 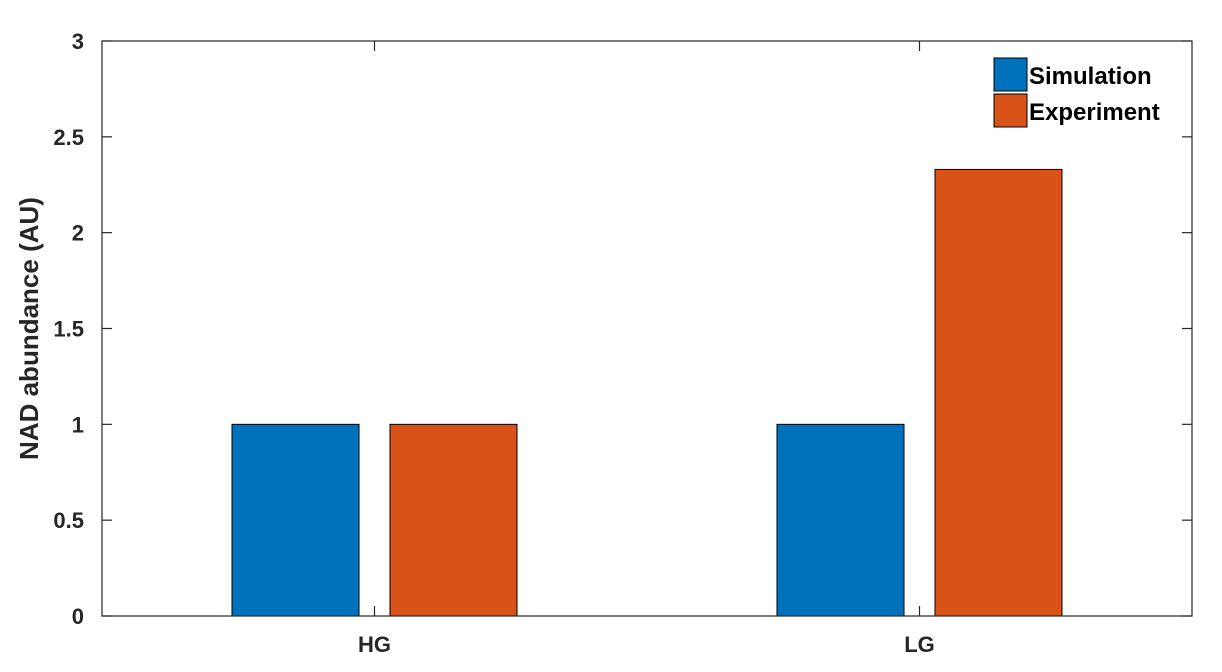 What do you see at coordinates (998, 392) in the screenshot?
I see `bar-experiment-lg` at bounding box center [998, 392].